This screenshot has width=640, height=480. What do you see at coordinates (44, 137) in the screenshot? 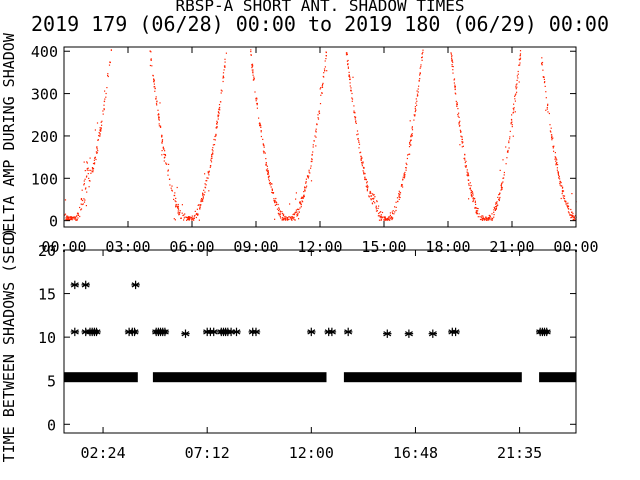
I see `delta-amp-y-tick-label: 200` at bounding box center [44, 137].